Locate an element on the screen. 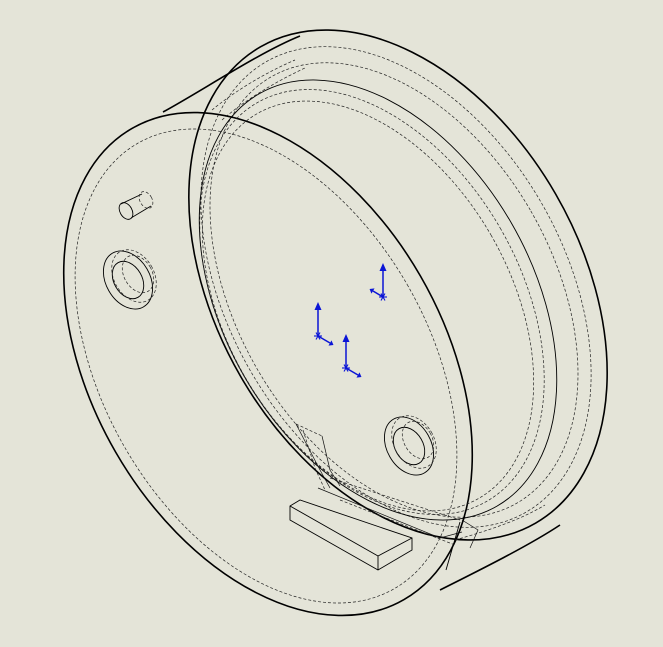 The height and width of the screenshot is (647, 663). coordinate-triads is located at coordinates (350, 320).